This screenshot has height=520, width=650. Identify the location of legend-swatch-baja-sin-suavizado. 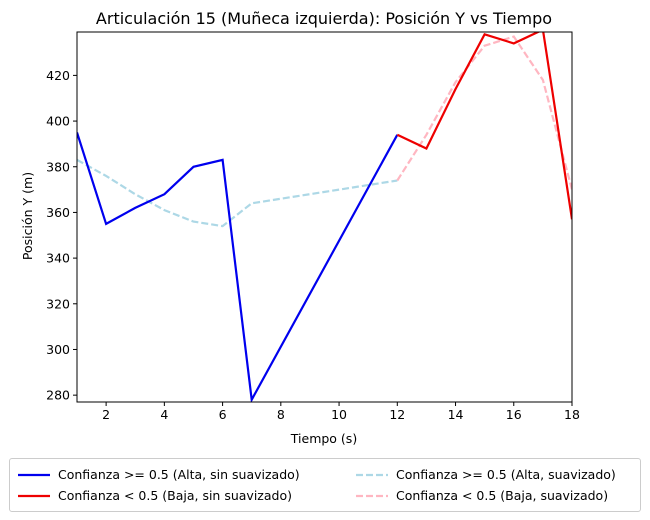
(34, 495).